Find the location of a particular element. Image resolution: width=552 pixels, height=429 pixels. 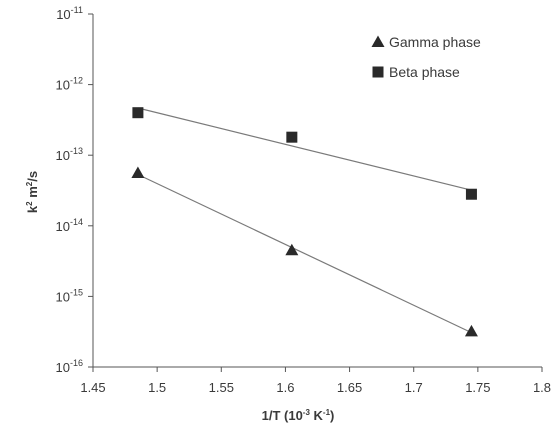

x-tick-label: 1.6 is located at coordinates (285, 387).